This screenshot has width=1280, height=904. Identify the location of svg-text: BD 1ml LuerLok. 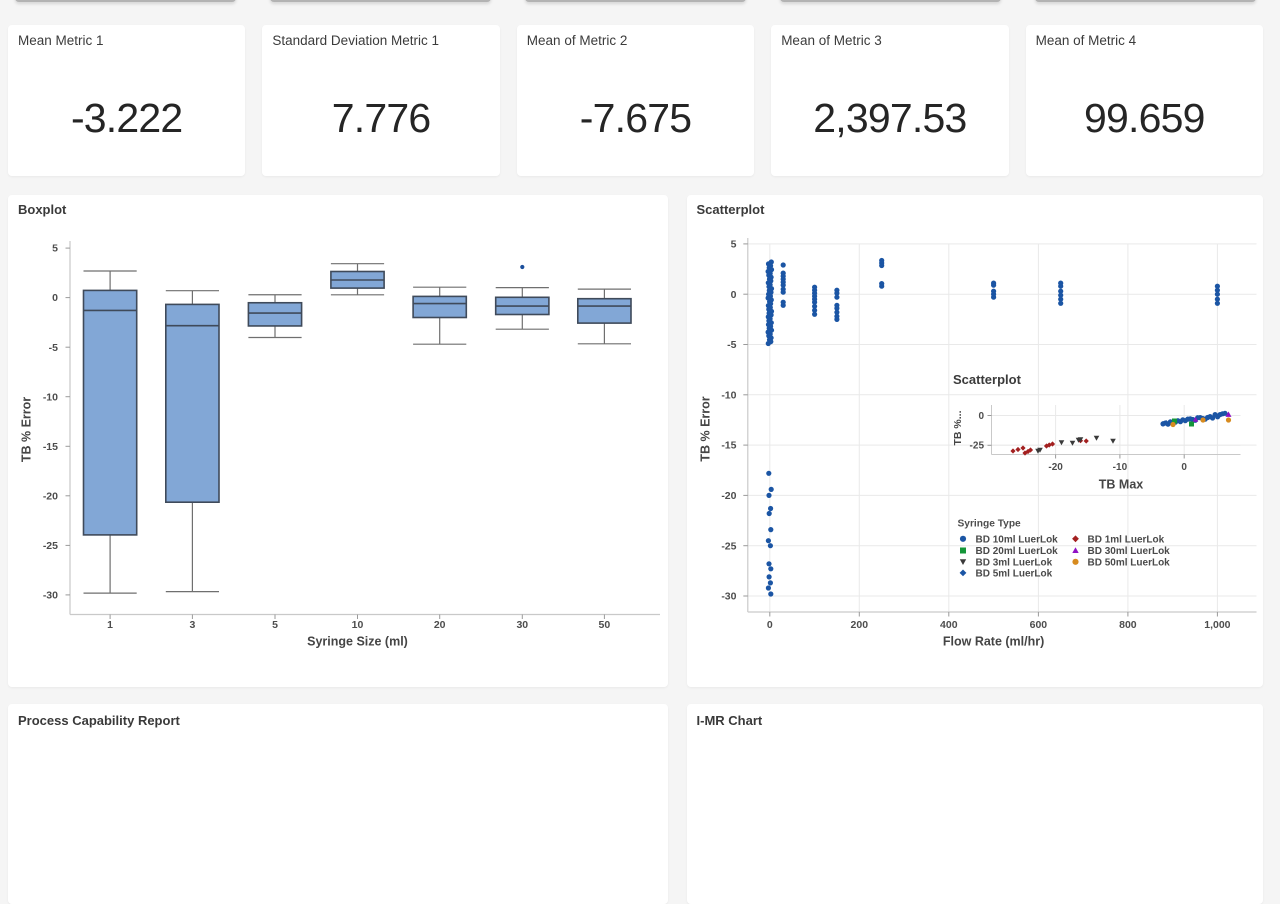
(1125, 539).